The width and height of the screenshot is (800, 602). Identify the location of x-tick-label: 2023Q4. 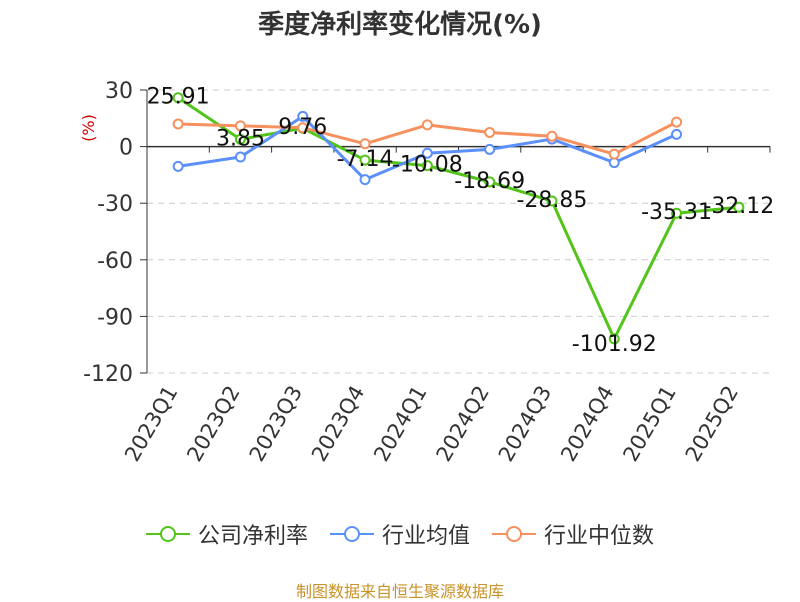
(338, 424).